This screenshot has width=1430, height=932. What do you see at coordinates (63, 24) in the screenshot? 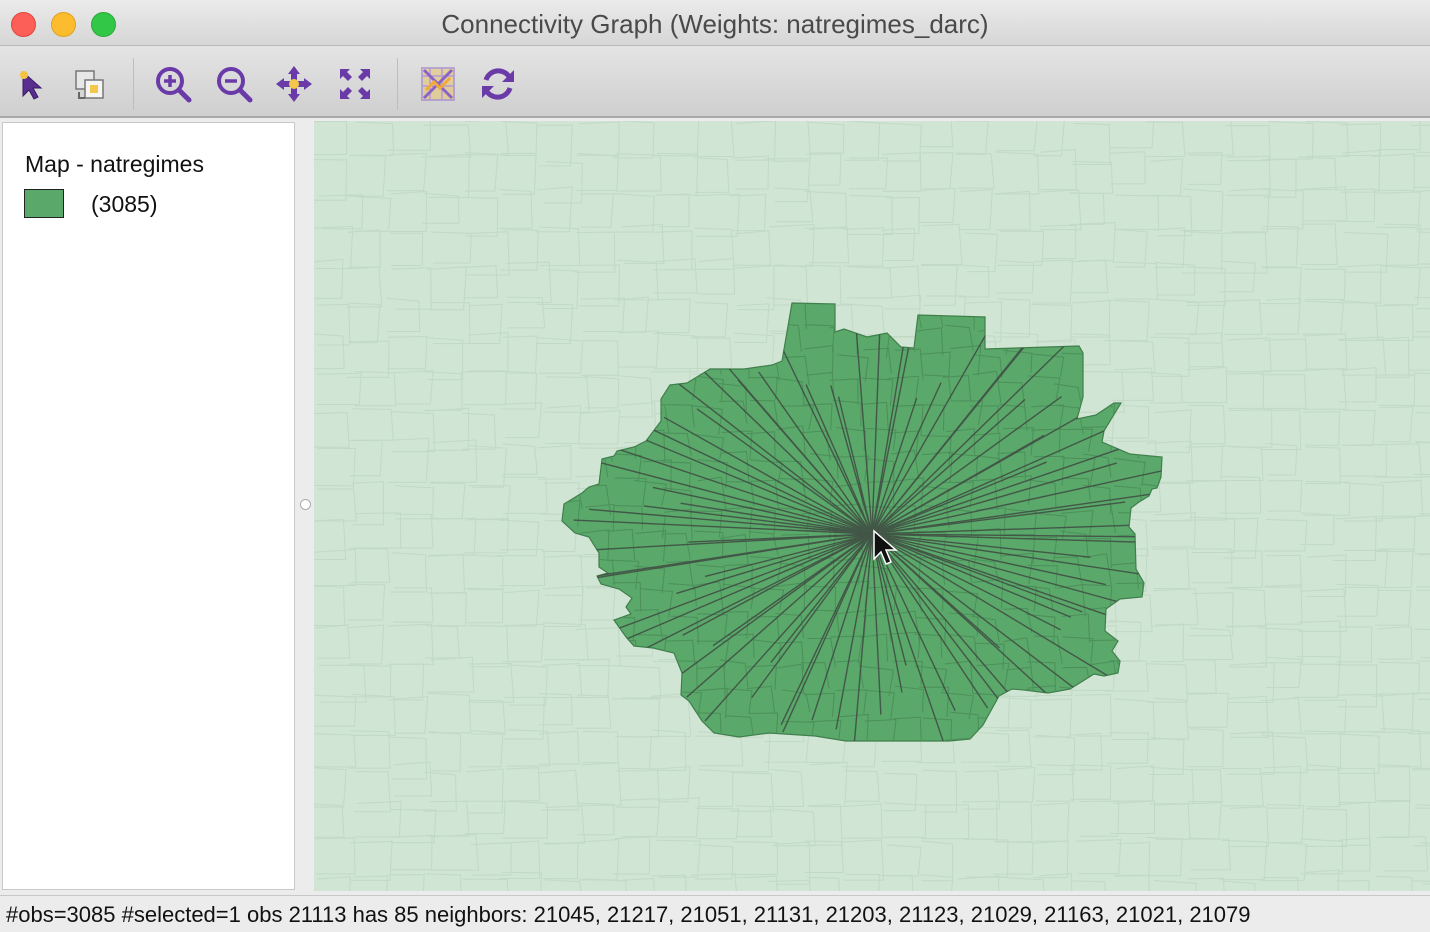
I see `minimize-button` at bounding box center [63, 24].